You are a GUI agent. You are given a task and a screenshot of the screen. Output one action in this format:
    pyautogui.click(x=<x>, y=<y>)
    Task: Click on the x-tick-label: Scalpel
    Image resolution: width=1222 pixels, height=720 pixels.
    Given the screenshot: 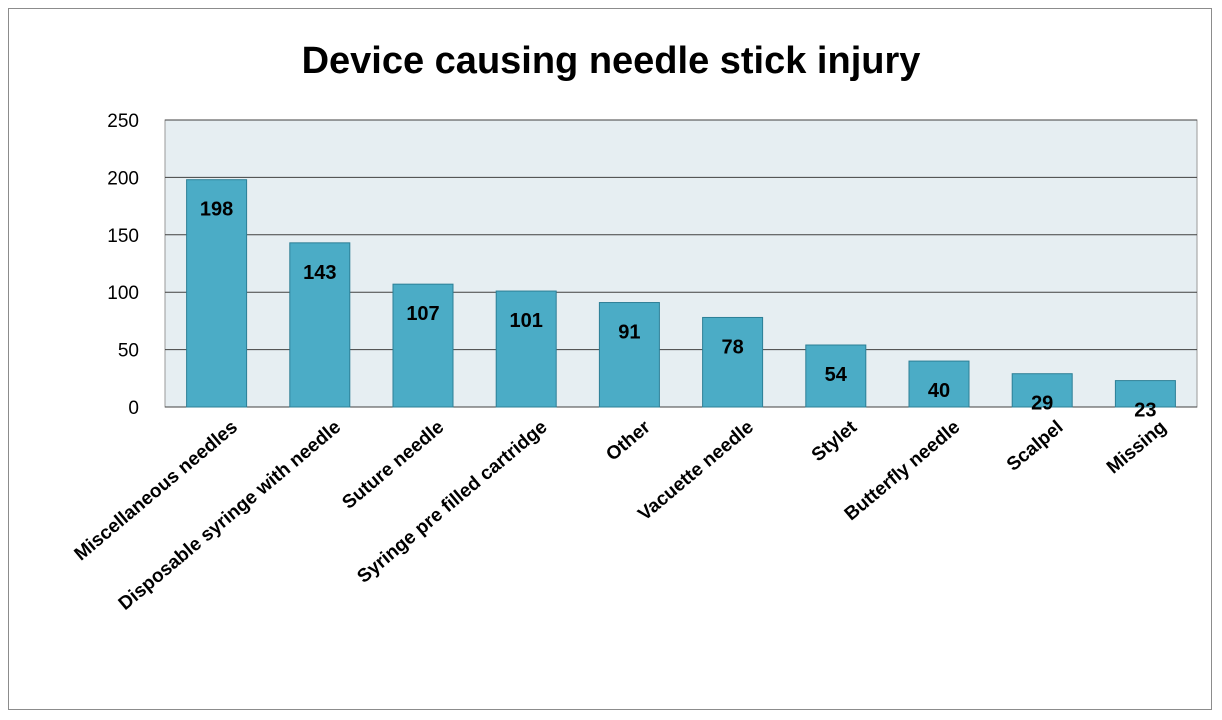 What is the action you would take?
    pyautogui.click(x=1035, y=446)
    